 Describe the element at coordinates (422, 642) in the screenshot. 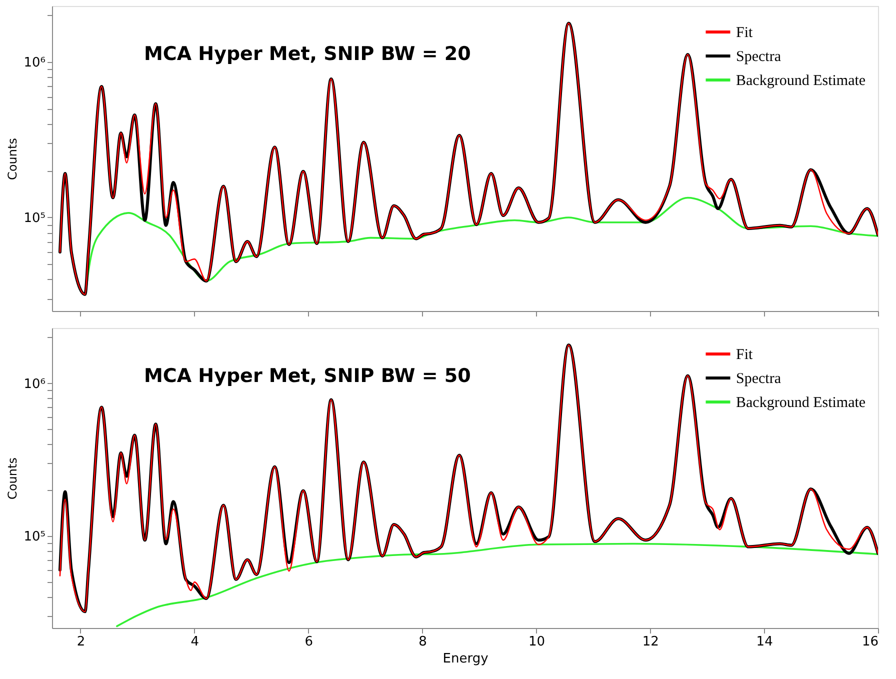

I see `x-tick-label: 8` at that location.